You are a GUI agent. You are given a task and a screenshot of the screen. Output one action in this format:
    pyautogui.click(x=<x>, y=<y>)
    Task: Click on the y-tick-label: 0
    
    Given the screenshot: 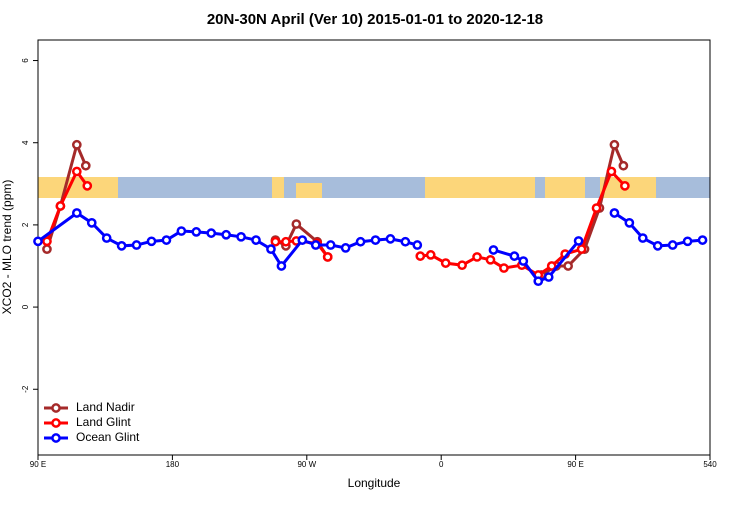 What is the action you would take?
    pyautogui.click(x=25, y=306)
    